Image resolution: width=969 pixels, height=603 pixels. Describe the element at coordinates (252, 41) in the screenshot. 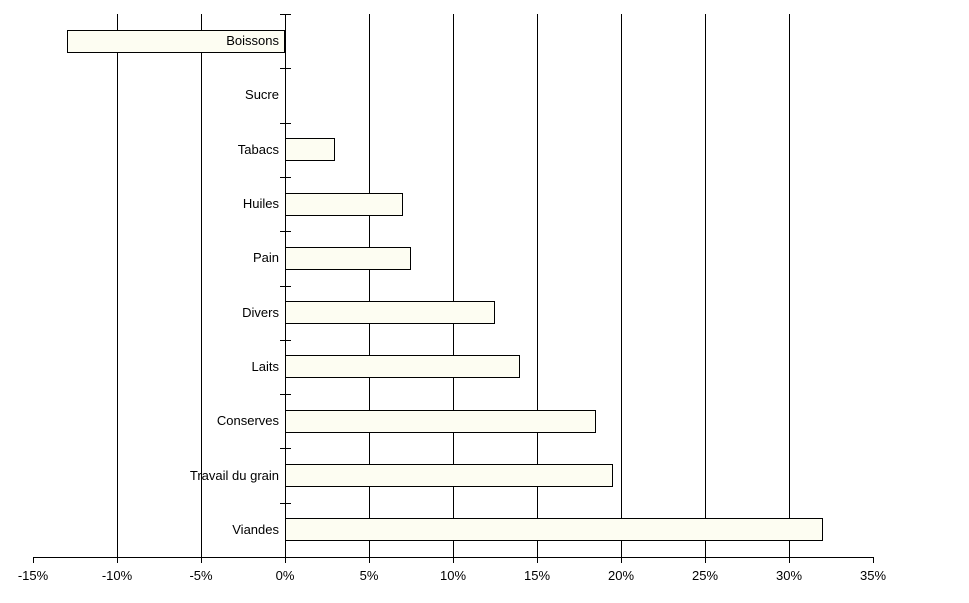

I see `category-label-boissons: Boissons` at that location.